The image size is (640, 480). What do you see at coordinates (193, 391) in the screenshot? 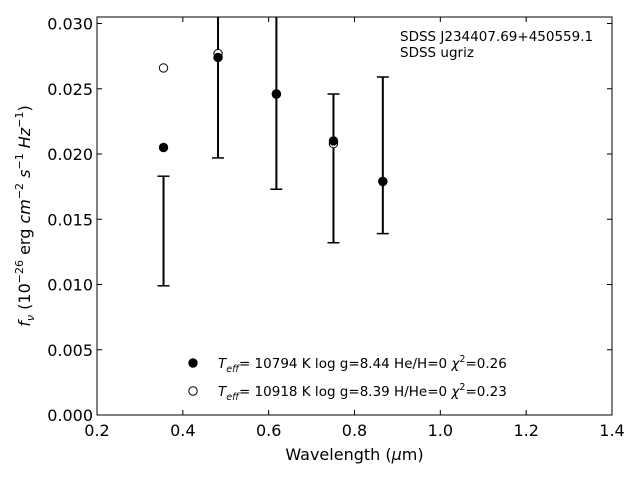
I see `legend-marker-open` at bounding box center [193, 391].